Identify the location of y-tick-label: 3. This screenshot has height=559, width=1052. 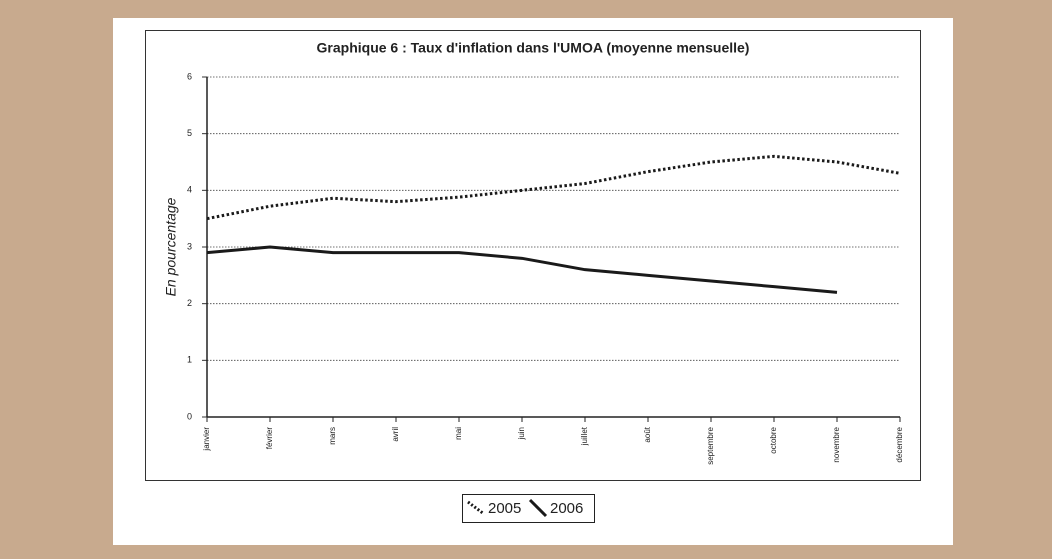
(189, 246).